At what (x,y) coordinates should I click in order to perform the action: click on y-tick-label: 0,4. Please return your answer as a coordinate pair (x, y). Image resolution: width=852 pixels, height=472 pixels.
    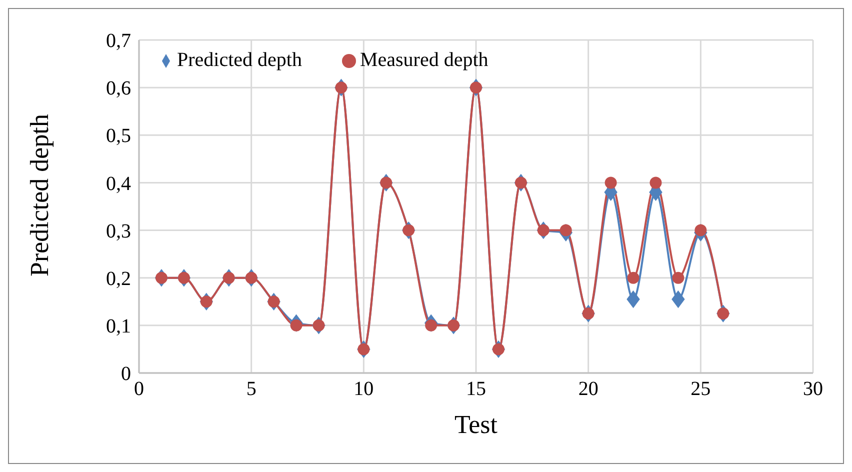
    Looking at the image, I should click on (118, 183).